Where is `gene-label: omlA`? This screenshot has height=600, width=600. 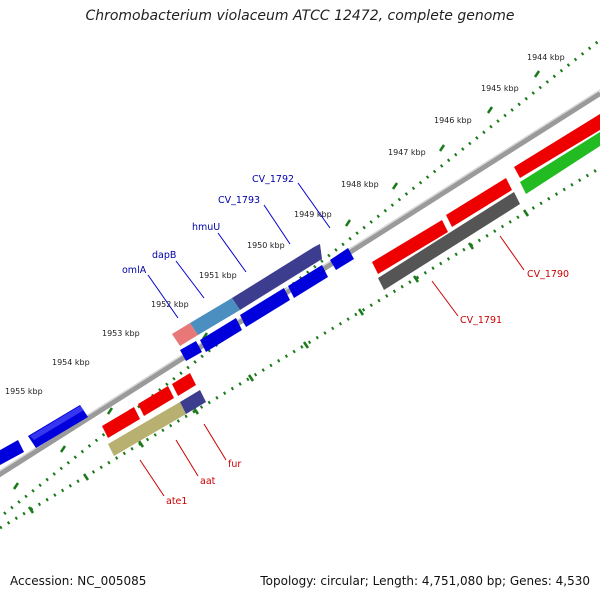
gene-label: omlA is located at coordinates (134, 270).